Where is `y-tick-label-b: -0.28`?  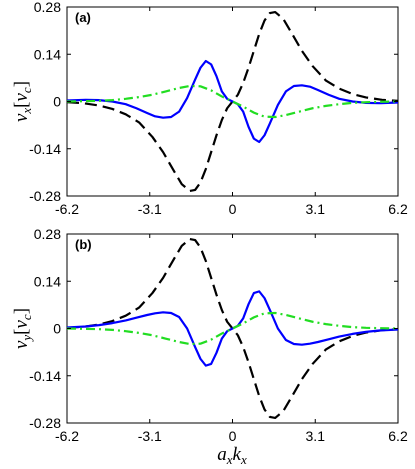 y-tick-label-b: -0.28 is located at coordinates (45, 423).